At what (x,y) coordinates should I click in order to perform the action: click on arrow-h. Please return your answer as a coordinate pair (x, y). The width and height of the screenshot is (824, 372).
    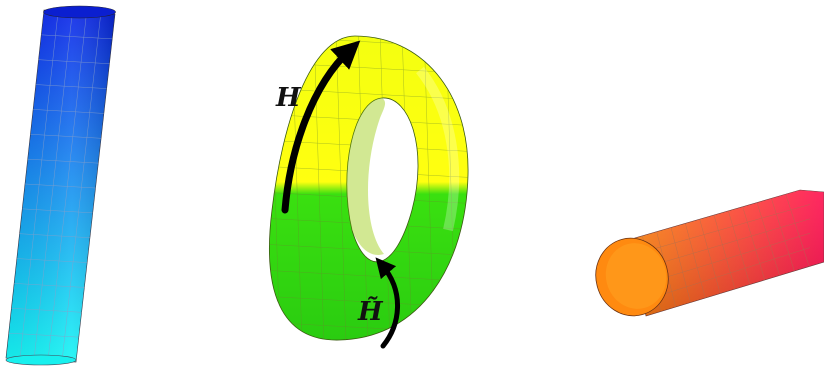
    Looking at the image, I should click on (321, 127).